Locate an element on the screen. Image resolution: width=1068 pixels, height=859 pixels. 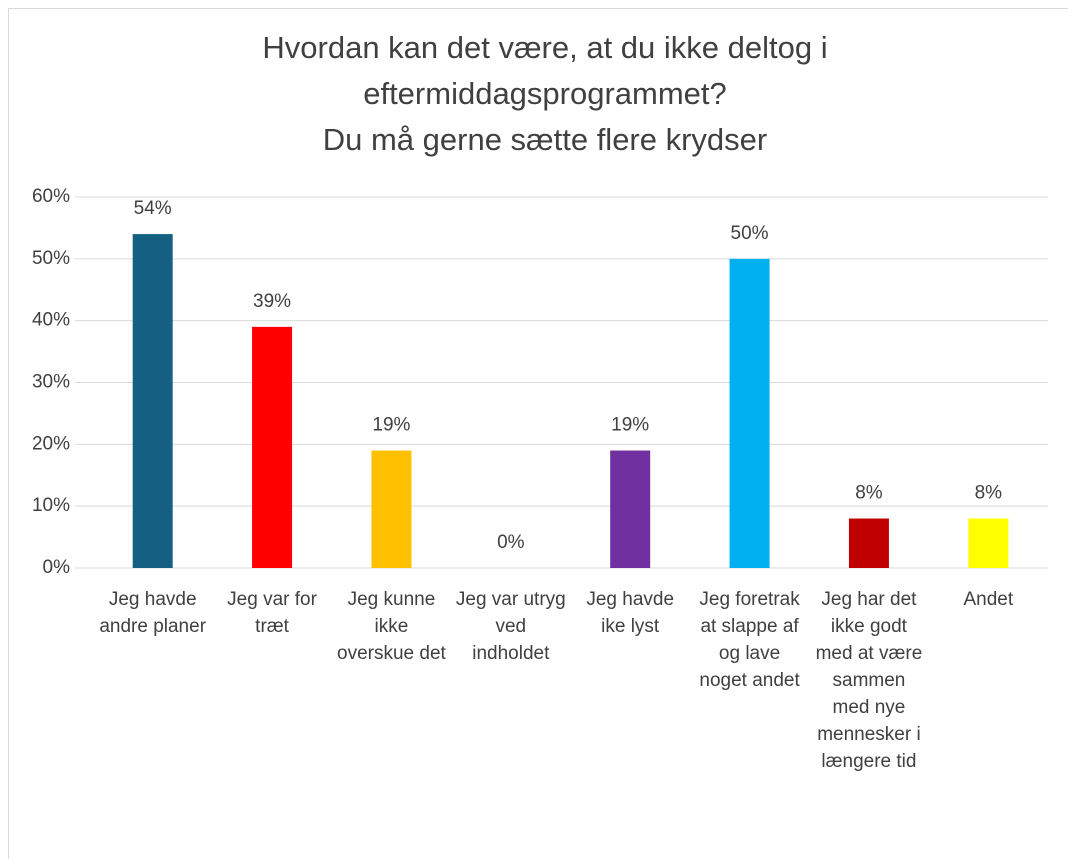
y-tick-label: 30% is located at coordinates (51, 382).